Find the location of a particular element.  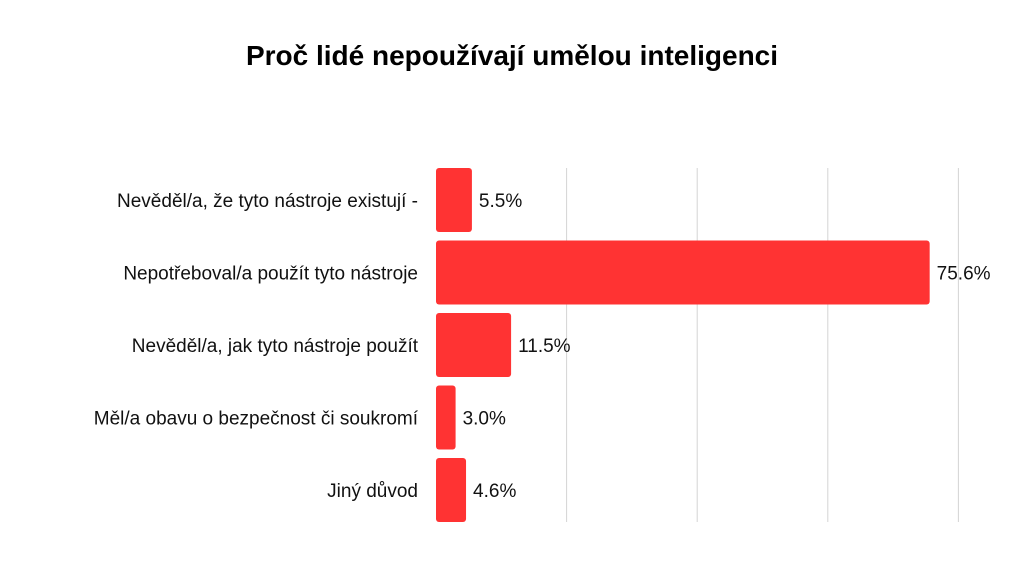

category-label: Jiný důvod is located at coordinates (372, 491).